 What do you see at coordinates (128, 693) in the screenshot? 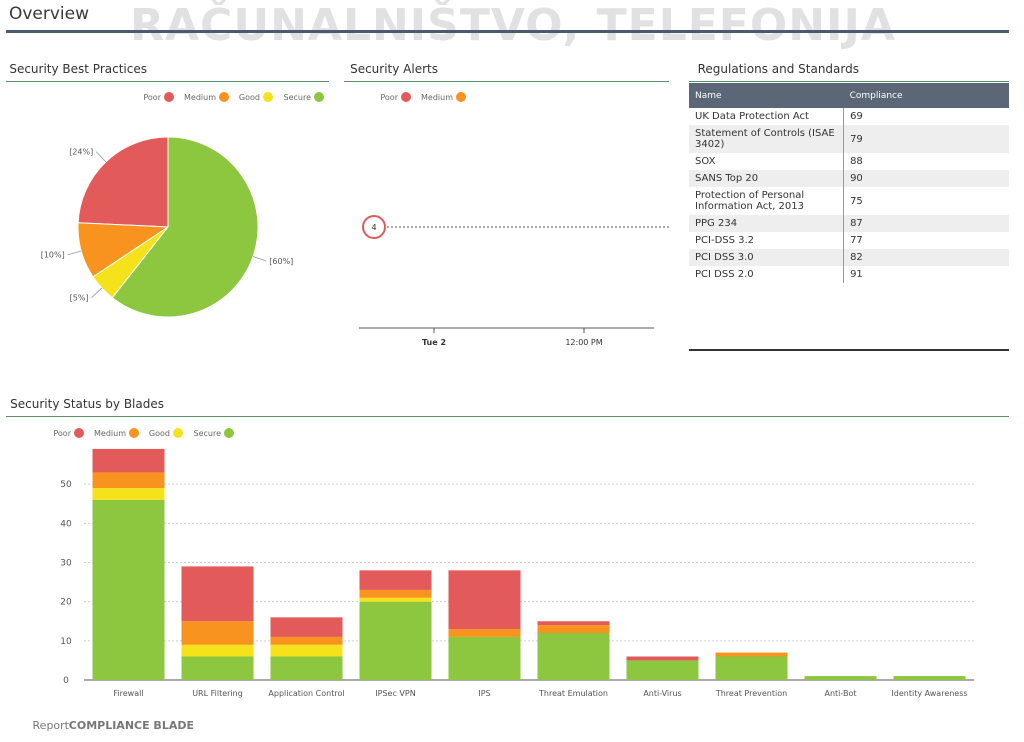
I see `x-category-label: Firewall` at bounding box center [128, 693].